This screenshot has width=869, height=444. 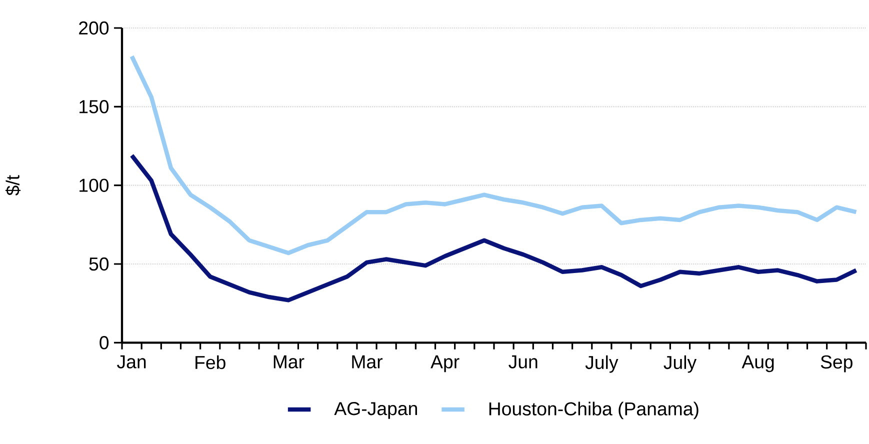 What do you see at coordinates (99, 264) in the screenshot?
I see `y-tick-label: 50` at bounding box center [99, 264].